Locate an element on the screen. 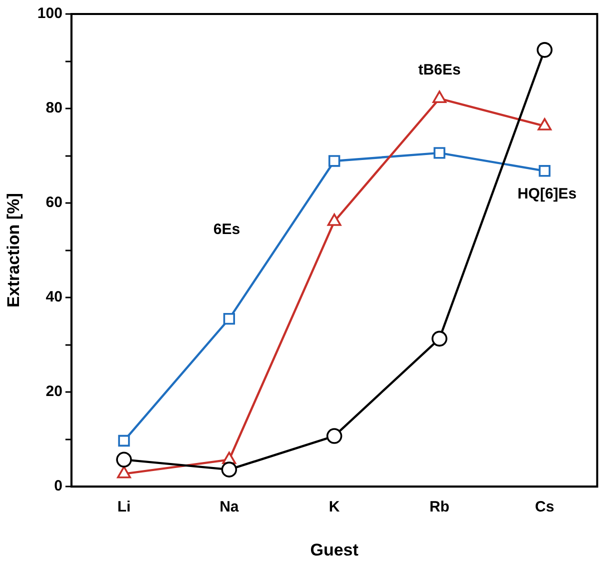  series-label: HQ[6]Es is located at coordinates (547, 193).